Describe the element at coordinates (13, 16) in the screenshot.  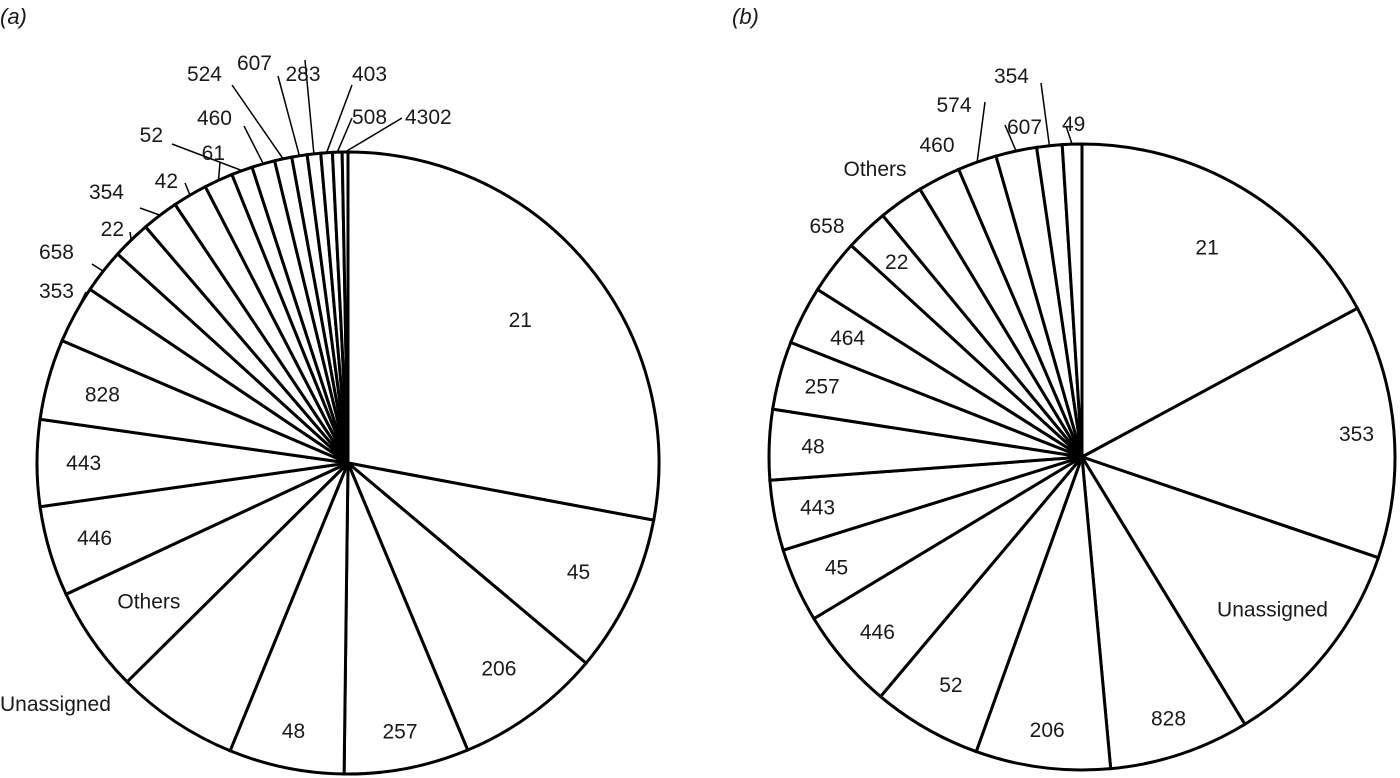
I see `panel-label-a: (a)` at that location.